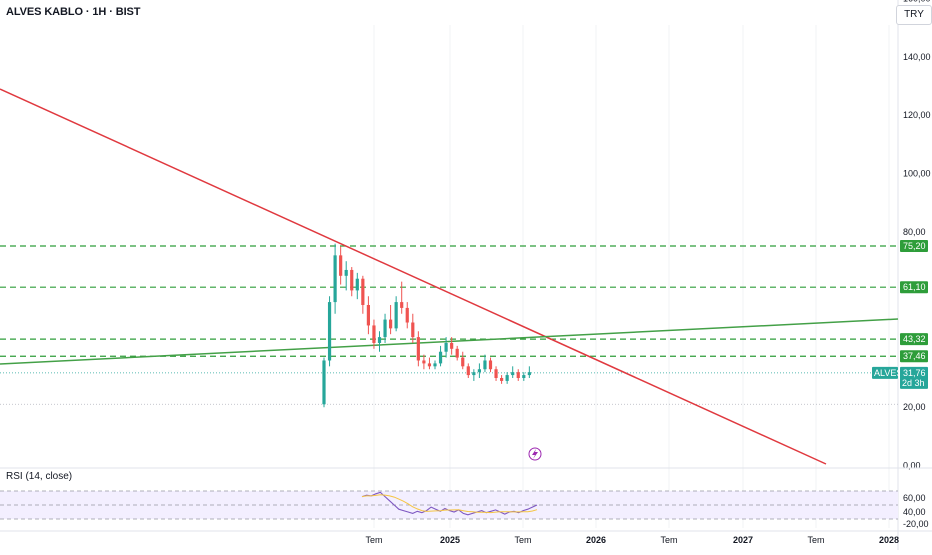  I want to click on x-tick-label: 2027, so click(743, 540).